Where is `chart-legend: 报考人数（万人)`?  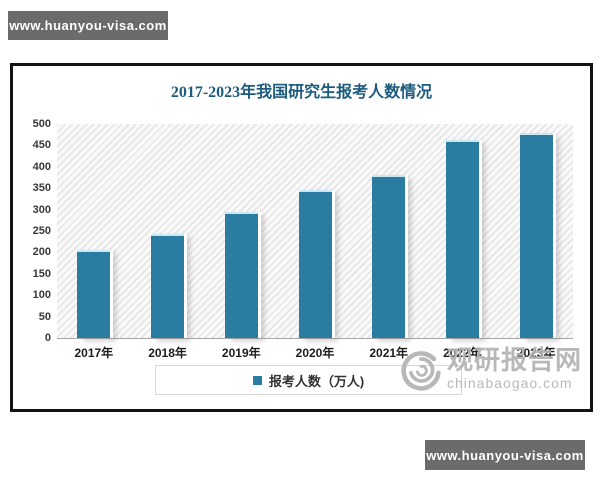
chart-legend: 报考人数（万人) is located at coordinates (308, 380).